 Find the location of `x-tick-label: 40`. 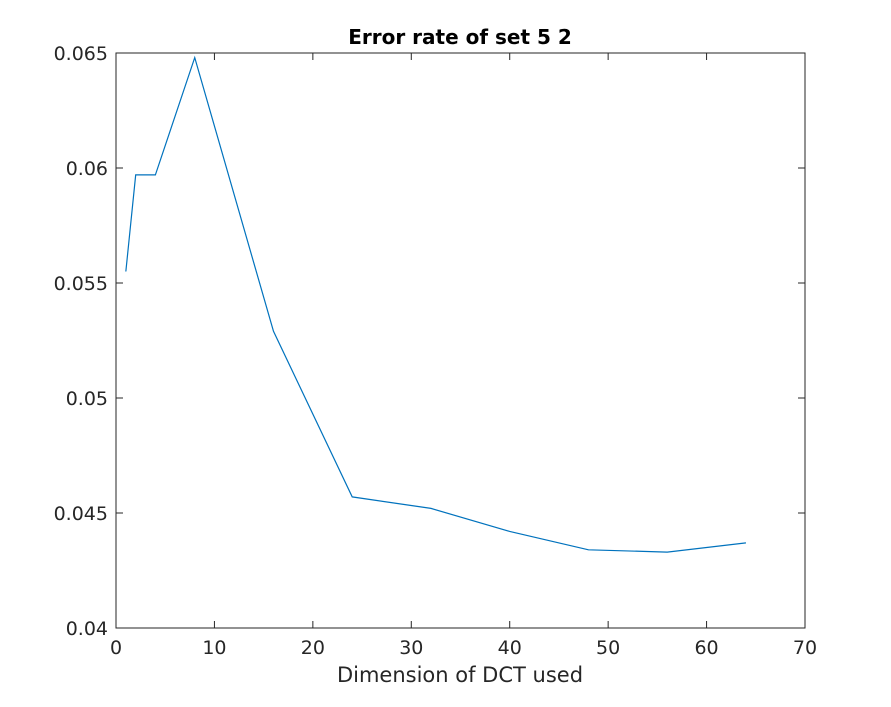

x-tick-label: 40 is located at coordinates (510, 648).